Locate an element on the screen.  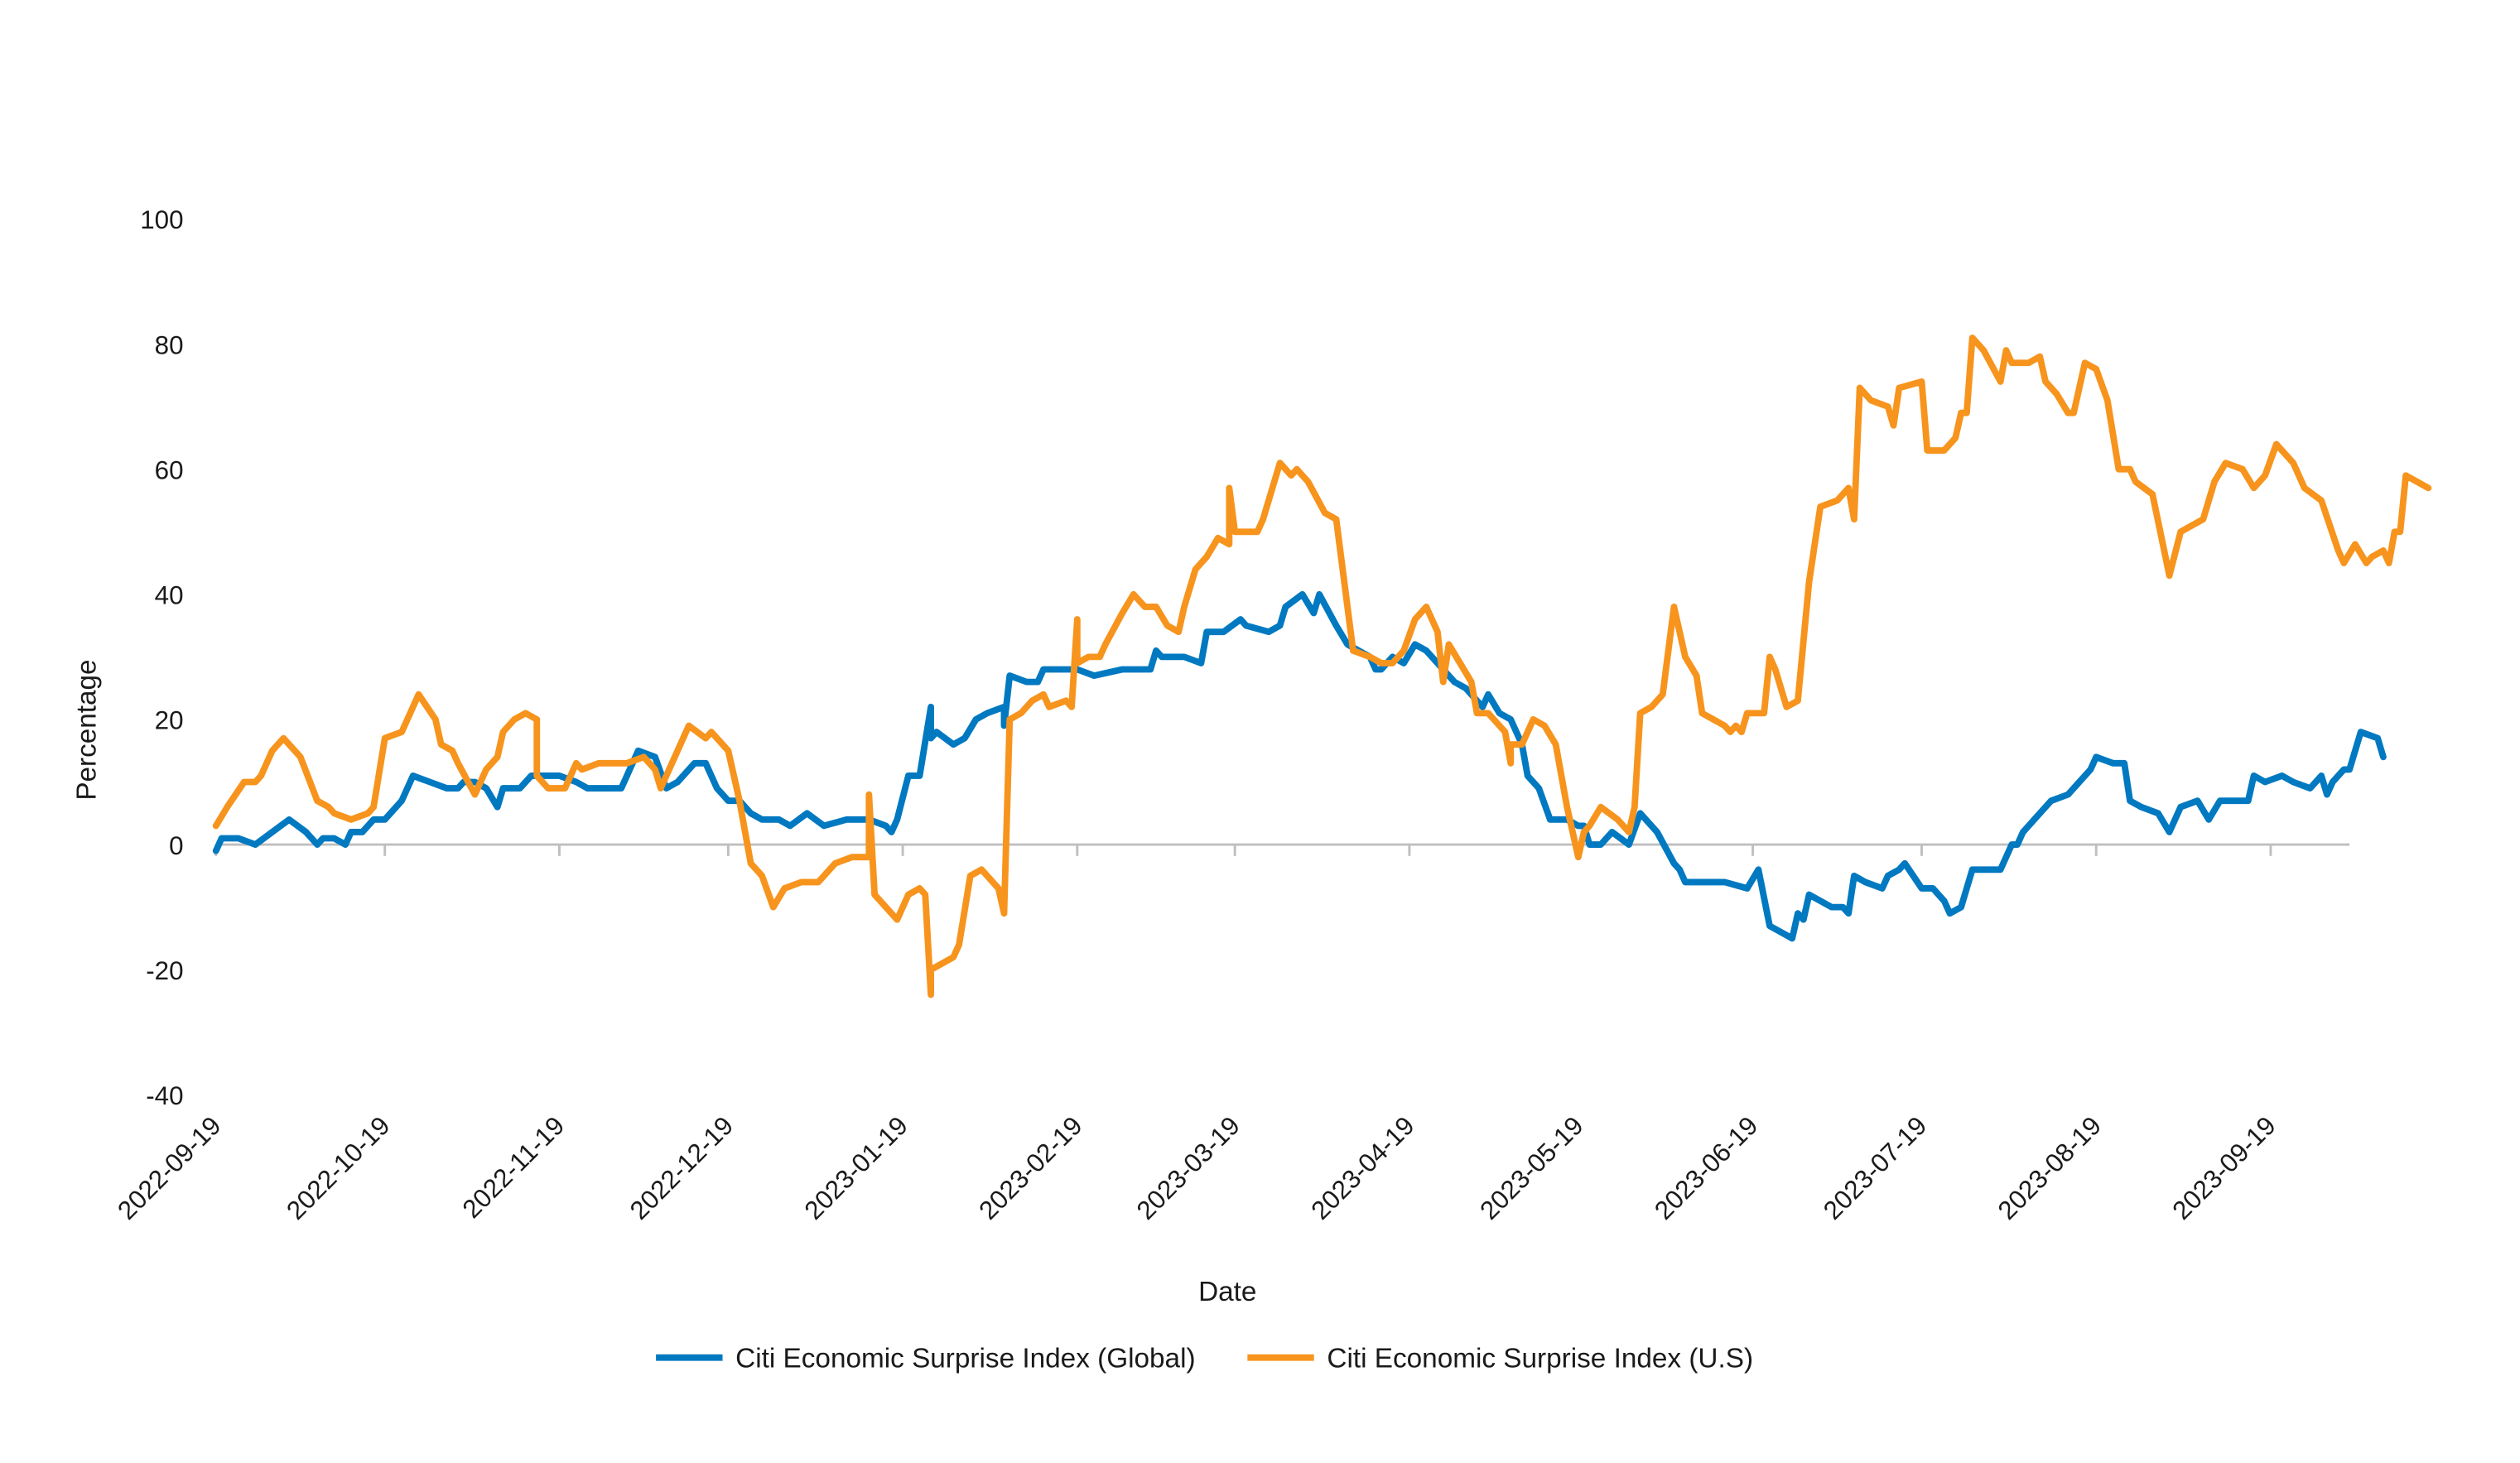
x-tick-label: 2023-06-19 is located at coordinates (1706, 1168).